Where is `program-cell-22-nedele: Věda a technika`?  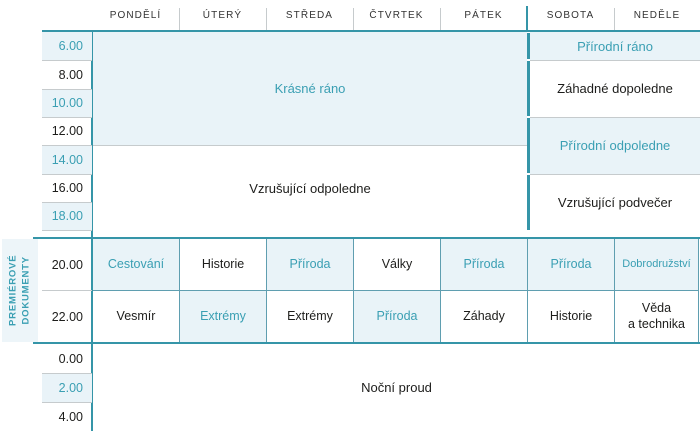 program-cell-22-nedele: Věda a technika is located at coordinates (656, 315).